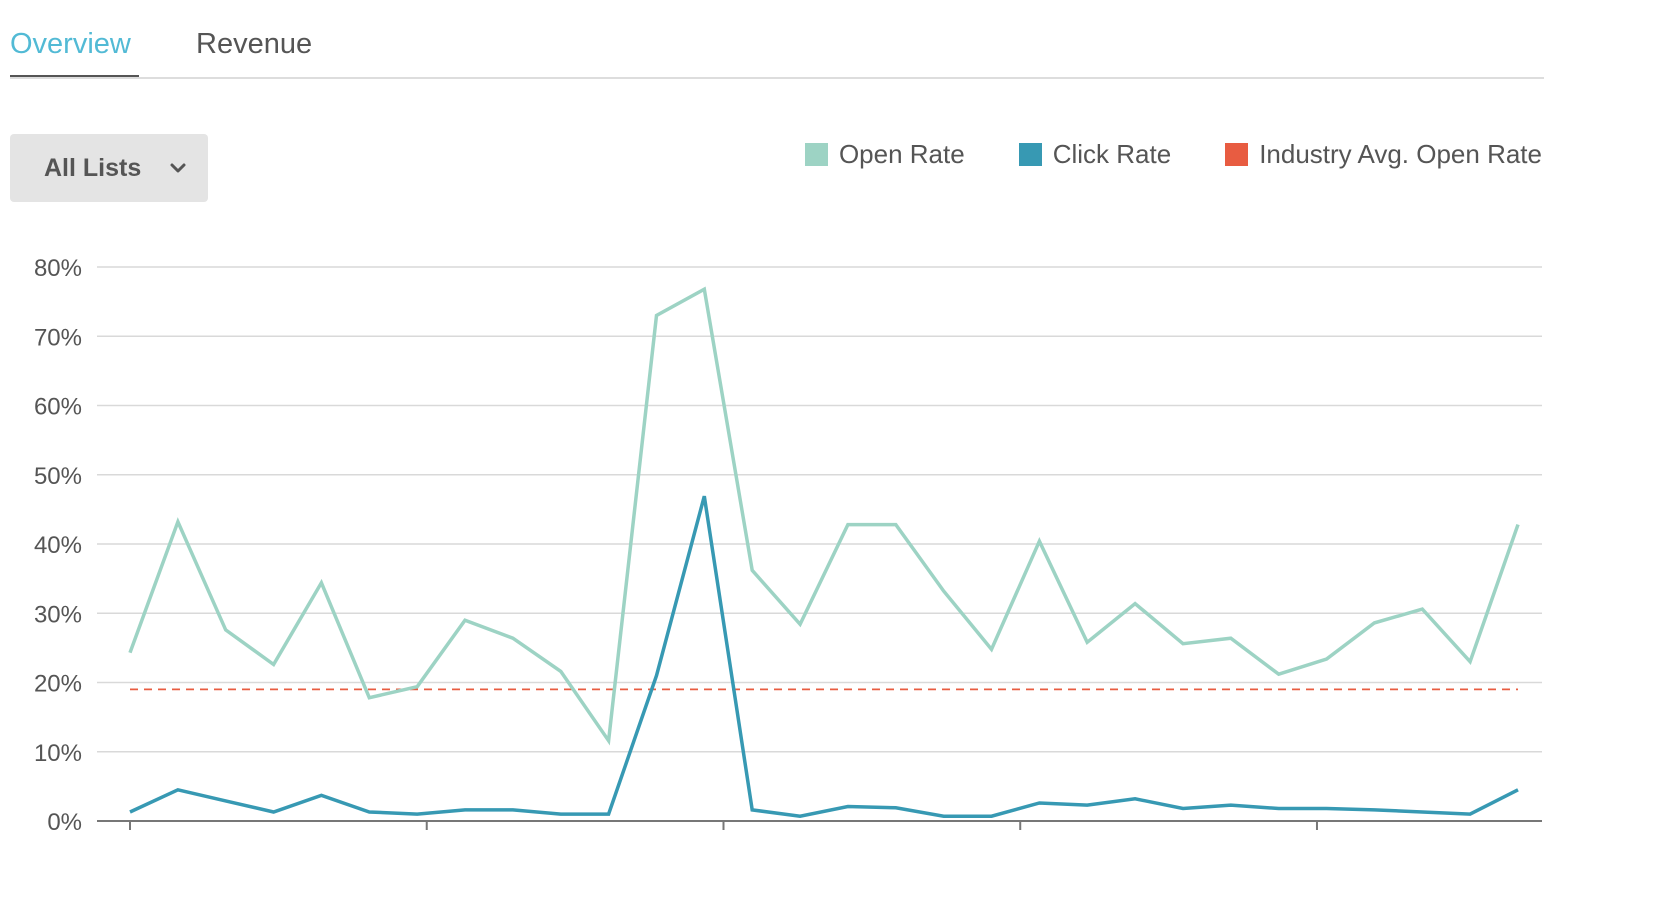 The image size is (1658, 912). Describe the element at coordinates (901, 154) in the screenshot. I see `legend-label-open-rate: Open Rate` at that location.